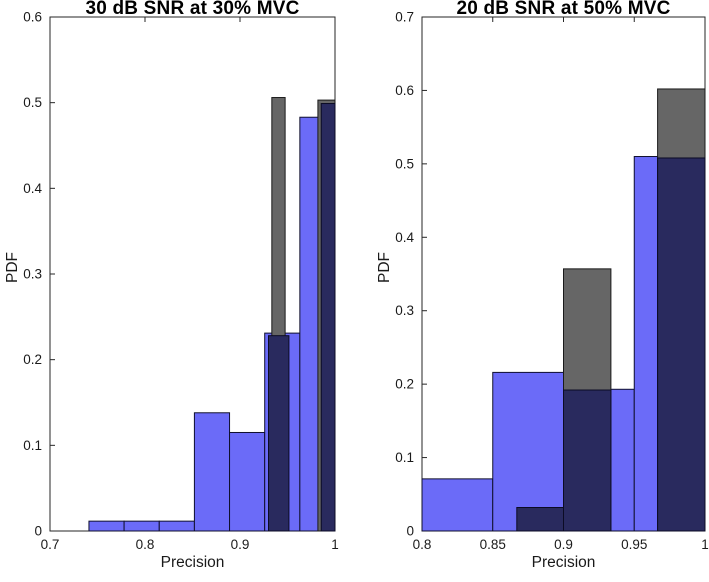  Describe the element at coordinates (404, 17) in the screenshot. I see `y-tick-label: 0.7` at that location.